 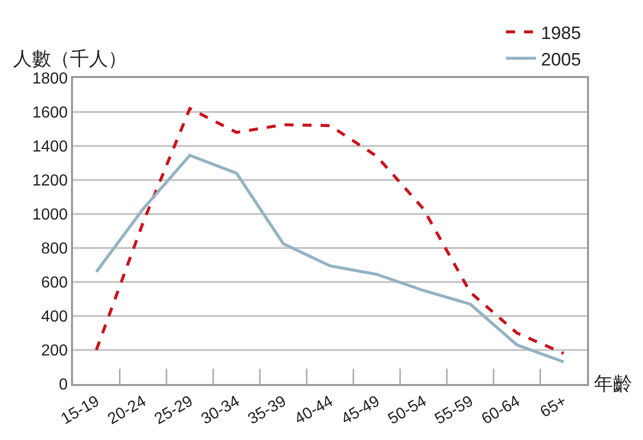 What do you see at coordinates (314, 410) in the screenshot?
I see `x-tick-label: 40-44` at bounding box center [314, 410].